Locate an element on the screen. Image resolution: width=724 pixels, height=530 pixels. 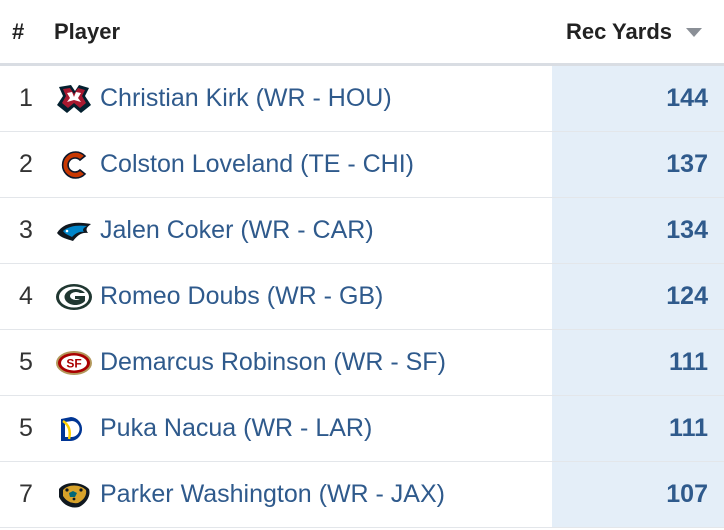
player-link: Christian Kirk (WR - HOU) is located at coordinates (246, 98).